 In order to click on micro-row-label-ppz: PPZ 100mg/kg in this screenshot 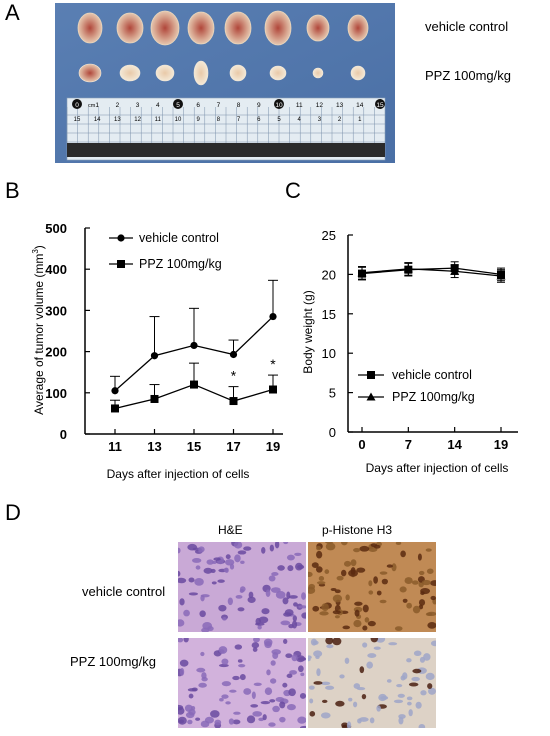, I will do `click(113, 661)`.